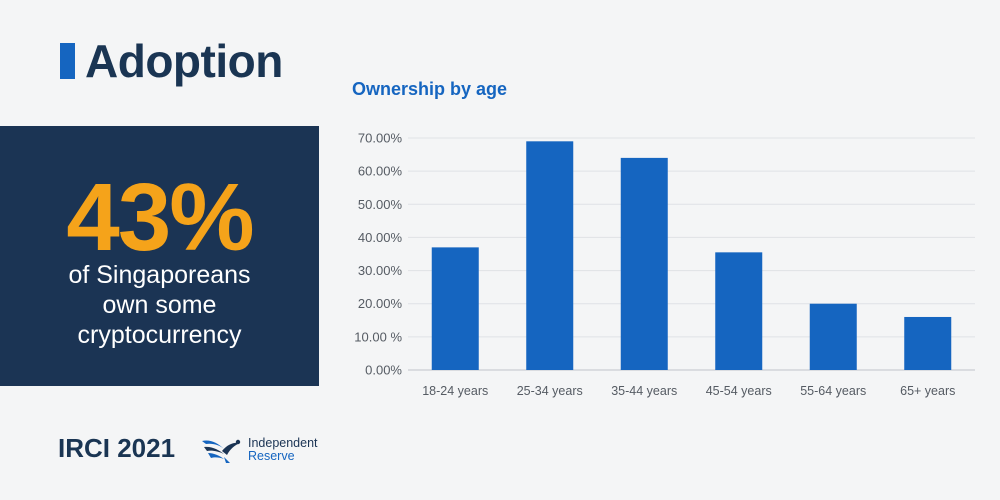  I want to click on stat-caption-line-3: cryptocurrency, so click(159, 335).